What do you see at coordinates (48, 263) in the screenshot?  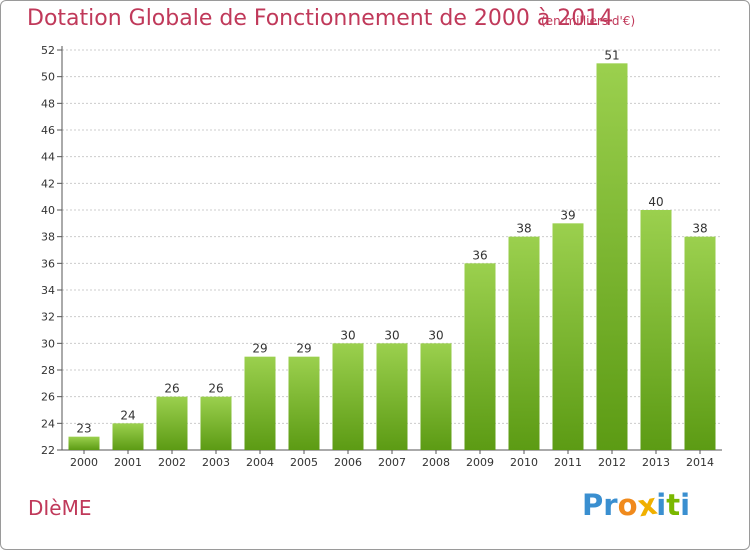 I see `y-tick-label: 36` at bounding box center [48, 263].